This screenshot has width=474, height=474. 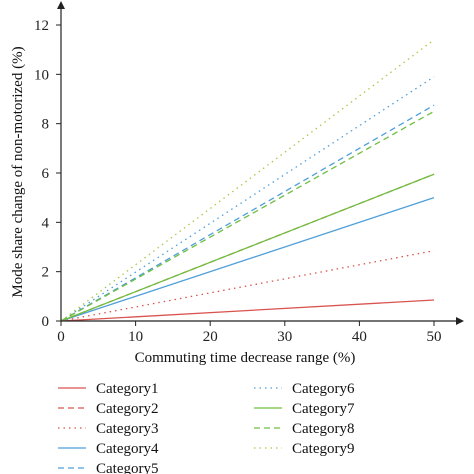 I want to click on y-tick-label: 6, so click(x=46, y=174).